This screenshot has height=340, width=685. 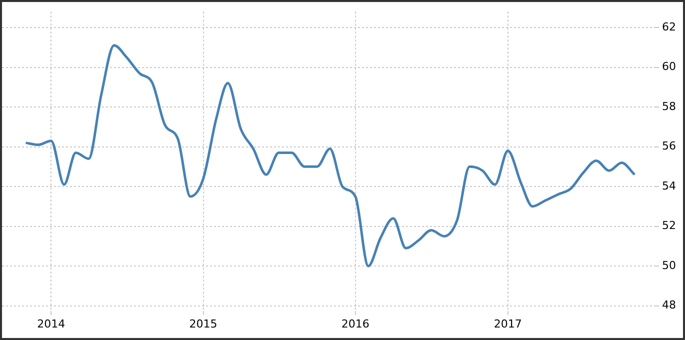 What do you see at coordinates (669, 106) in the screenshot?
I see `y-tick-label: 58` at bounding box center [669, 106].